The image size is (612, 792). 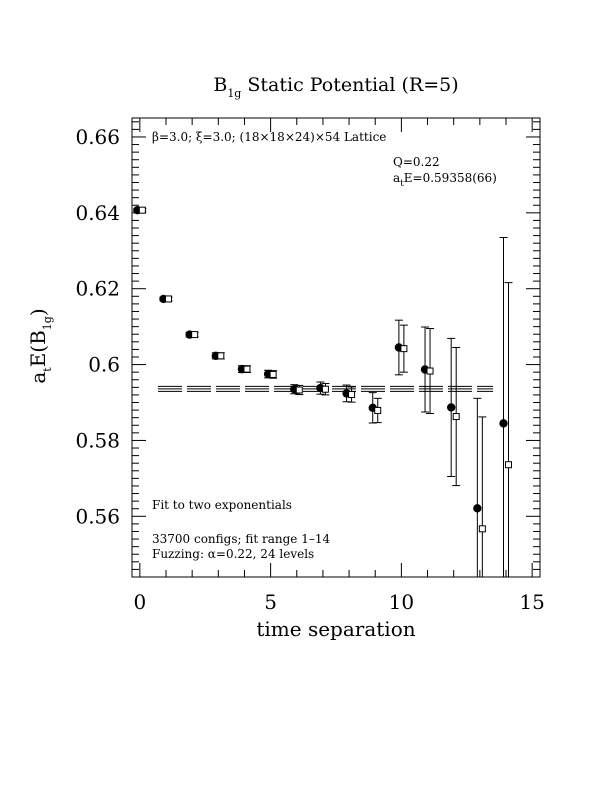 I want to click on ate-subscript: t, so click(x=402, y=184).